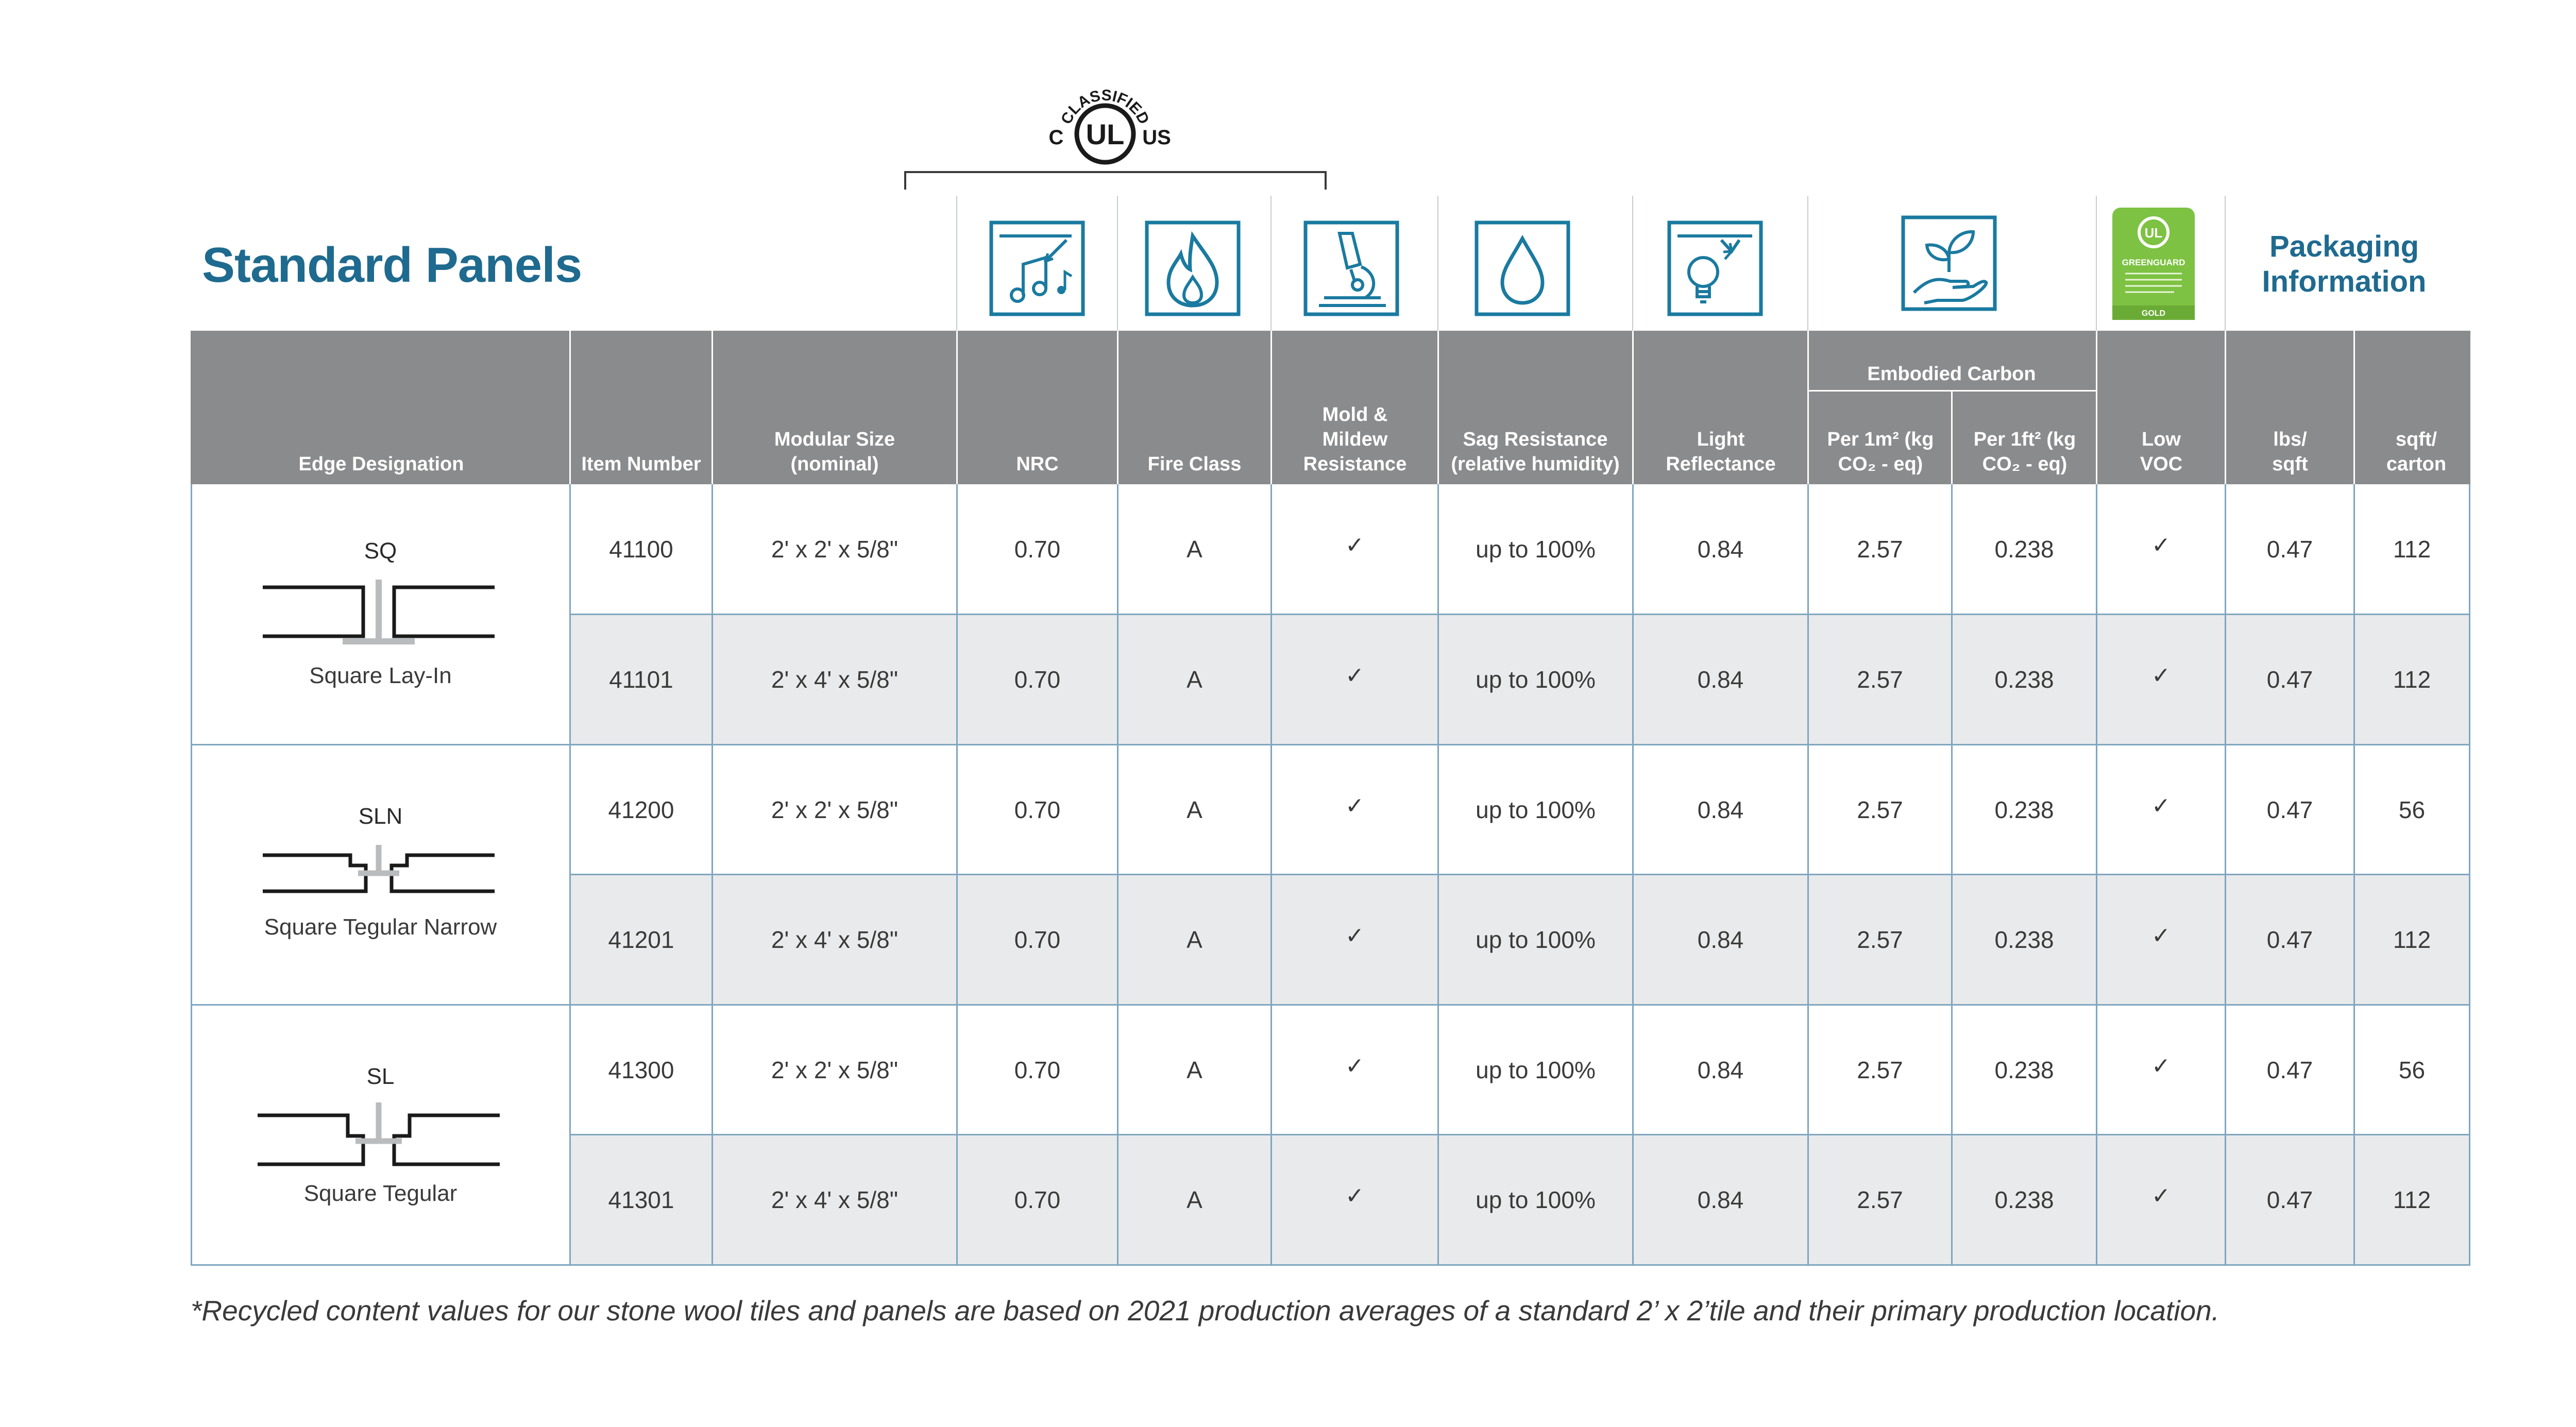 The height and width of the screenshot is (1427, 2576). I want to click on header-mold-mildew: Mold & Mildew Resistance, so click(1355, 439).